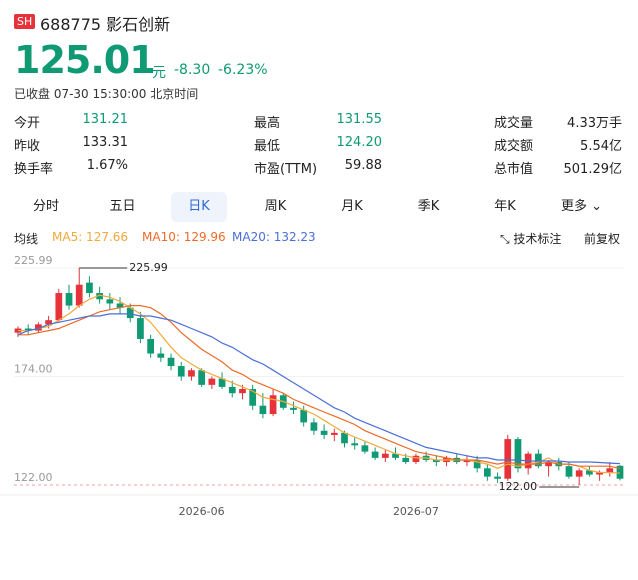 The width and height of the screenshot is (638, 580). Describe the element at coordinates (514, 123) in the screenshot. I see `stat-label: 成交量` at that location.